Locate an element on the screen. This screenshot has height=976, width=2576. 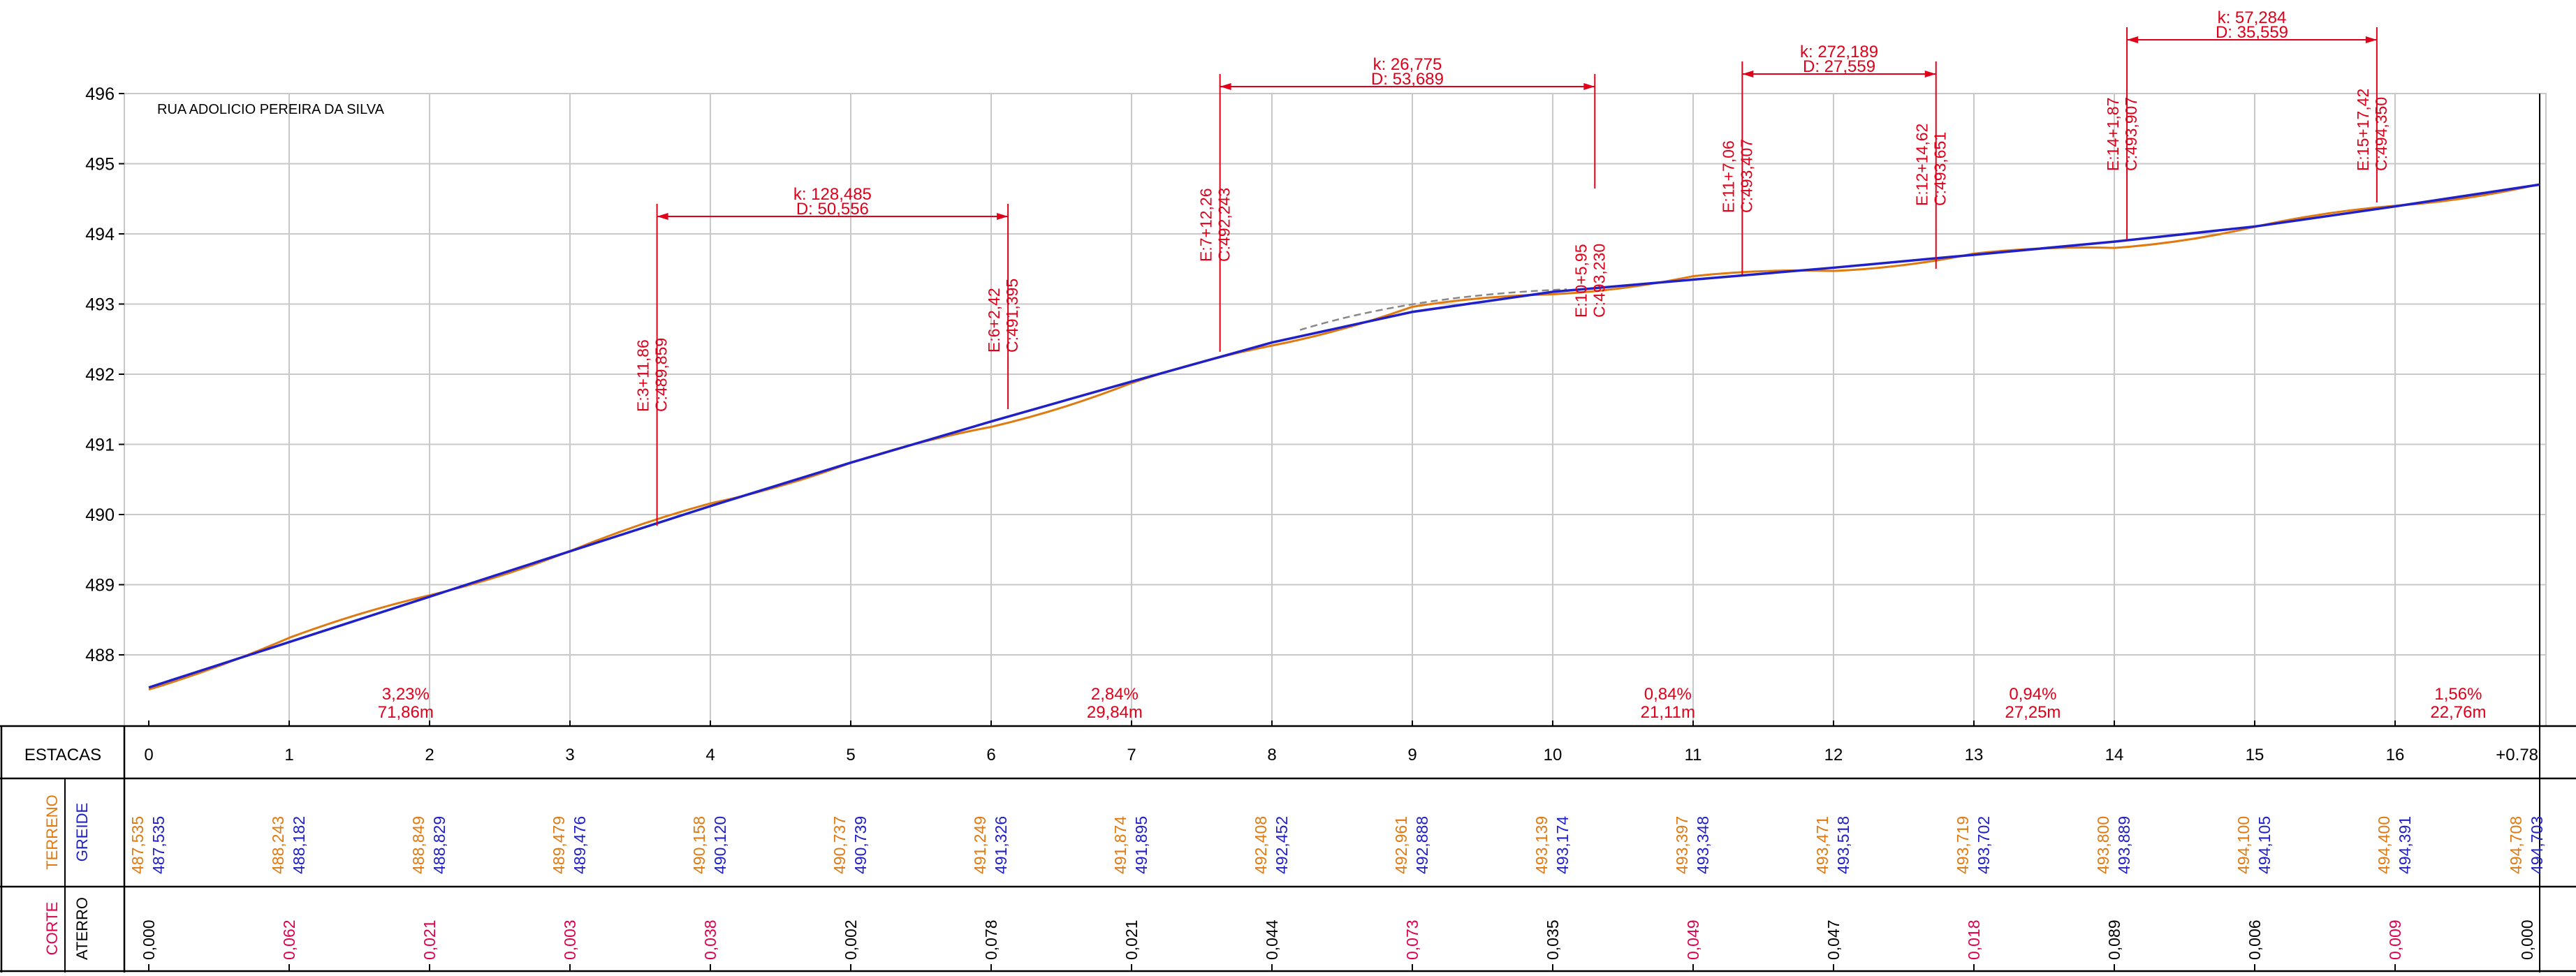
curve-k-label: k: 26,775 is located at coordinates (1407, 64).